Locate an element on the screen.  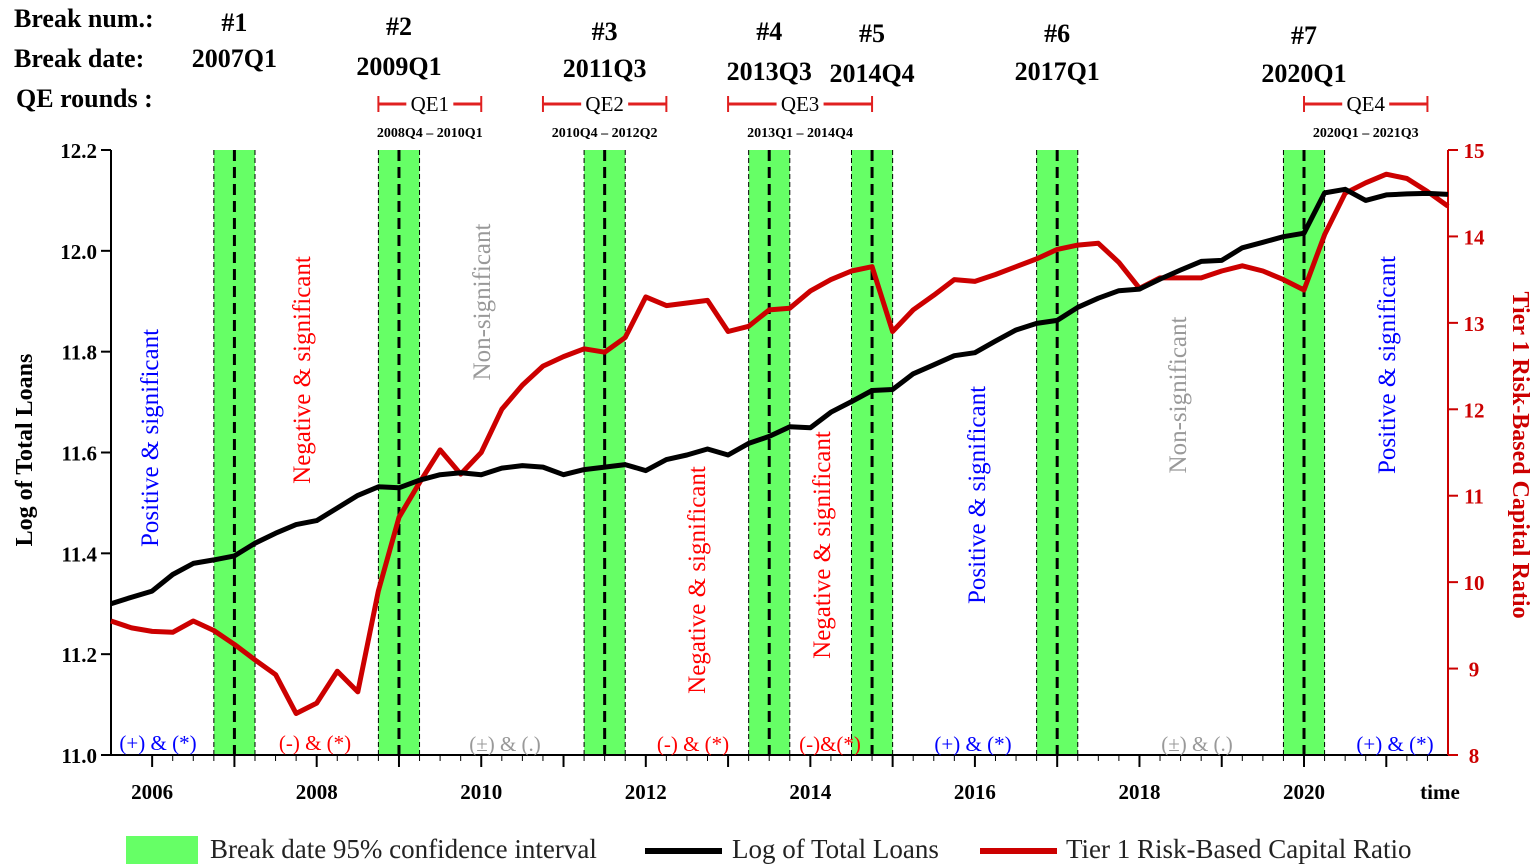
y-left-tick-label: 11.0 is located at coordinates (79, 756).